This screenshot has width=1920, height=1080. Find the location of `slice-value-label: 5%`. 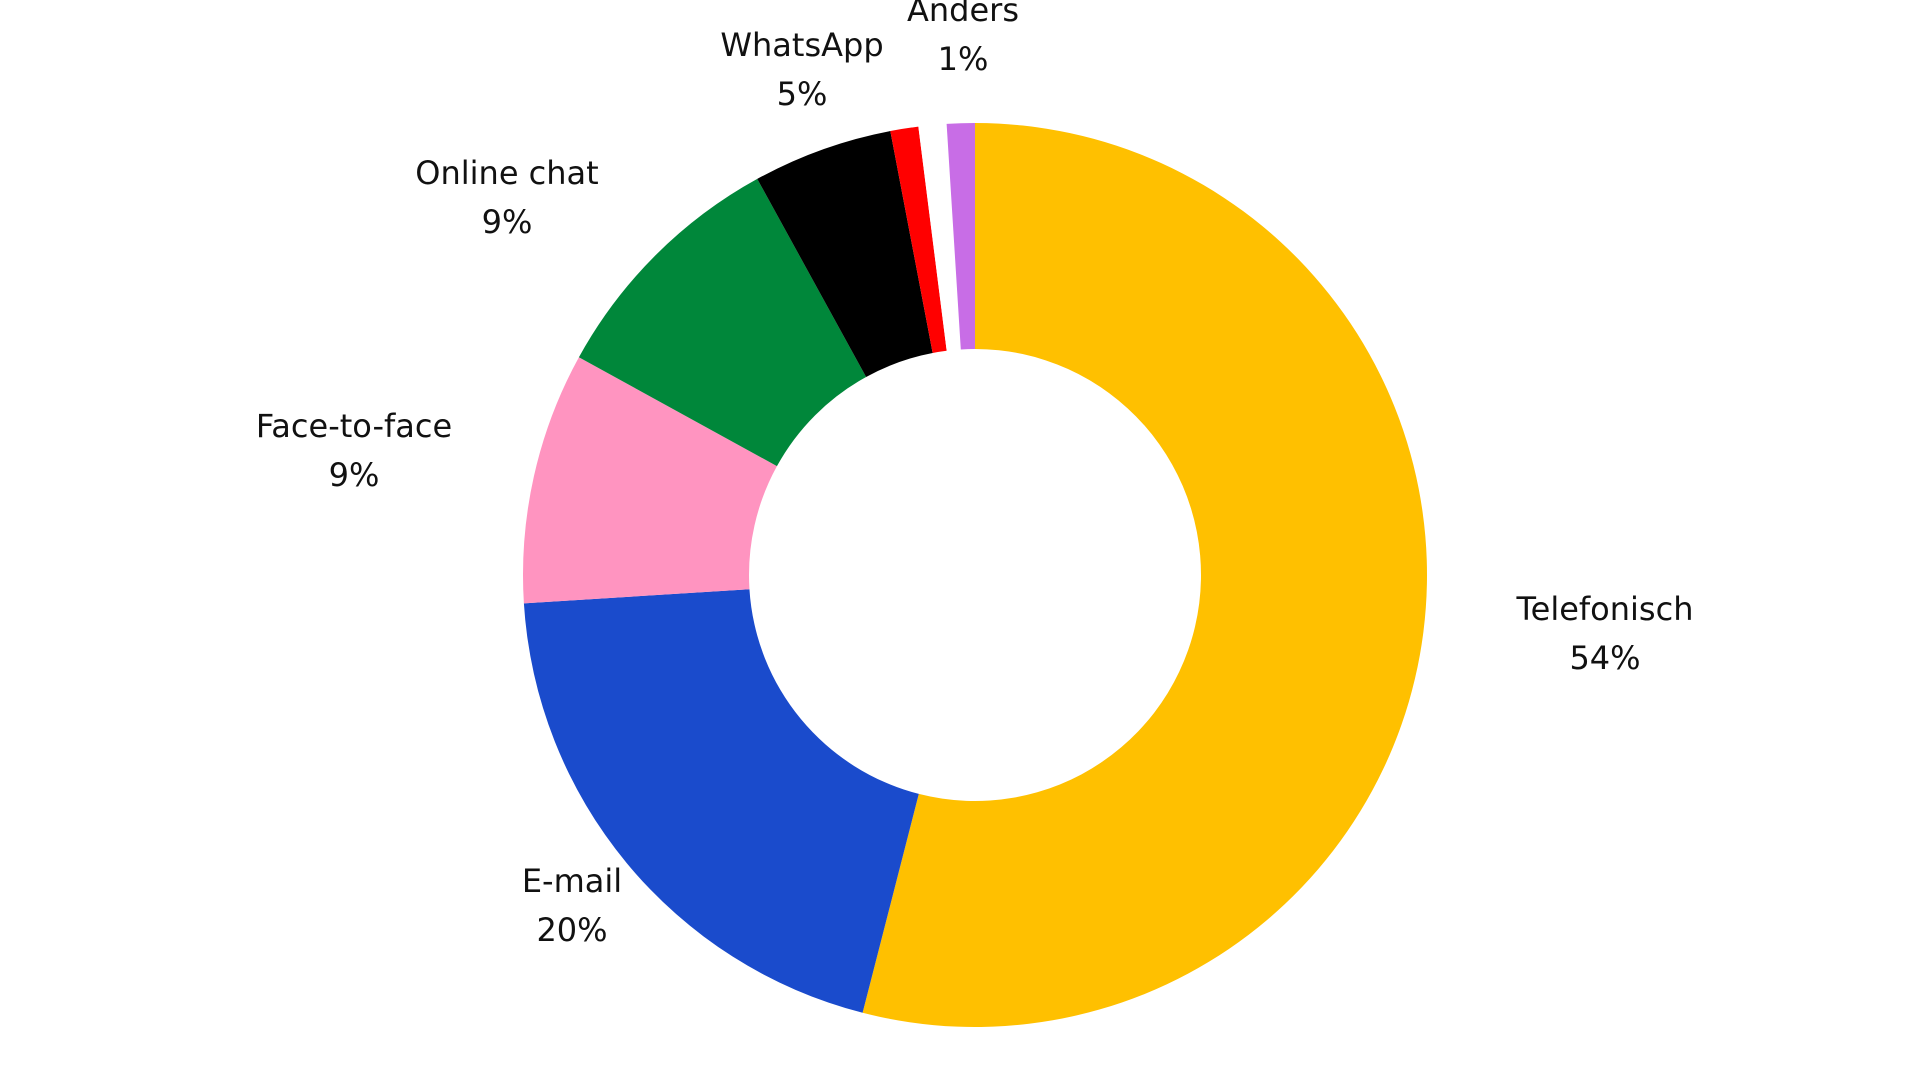

slice-value-label: 5% is located at coordinates (802, 94).